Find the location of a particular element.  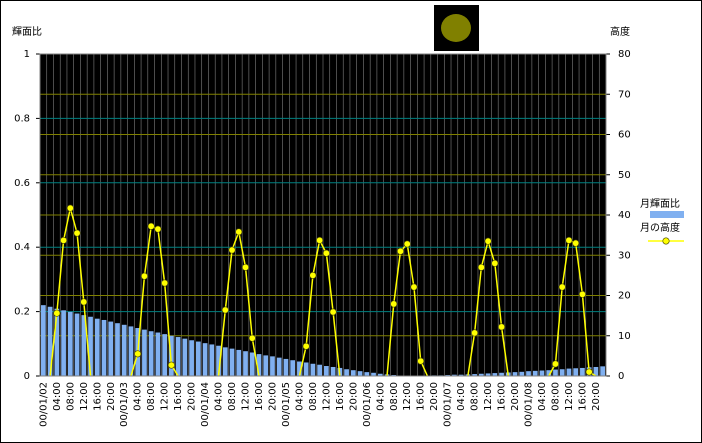

legend-label: 月輝面比 is located at coordinates (660, 204).